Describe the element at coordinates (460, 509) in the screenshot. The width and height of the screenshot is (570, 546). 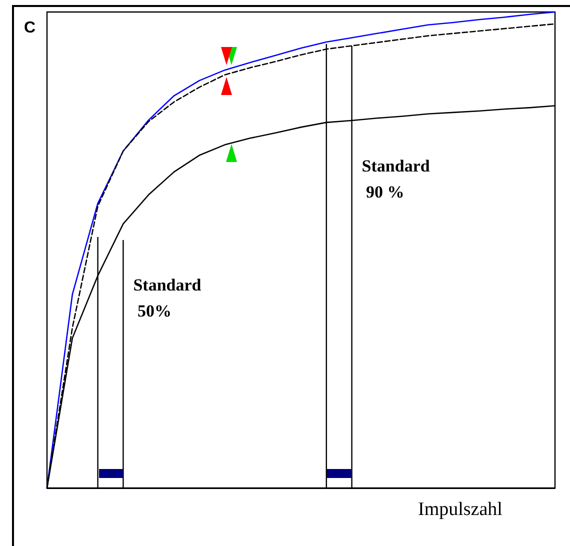
I see `x-axis-title: Impulszahl` at that location.